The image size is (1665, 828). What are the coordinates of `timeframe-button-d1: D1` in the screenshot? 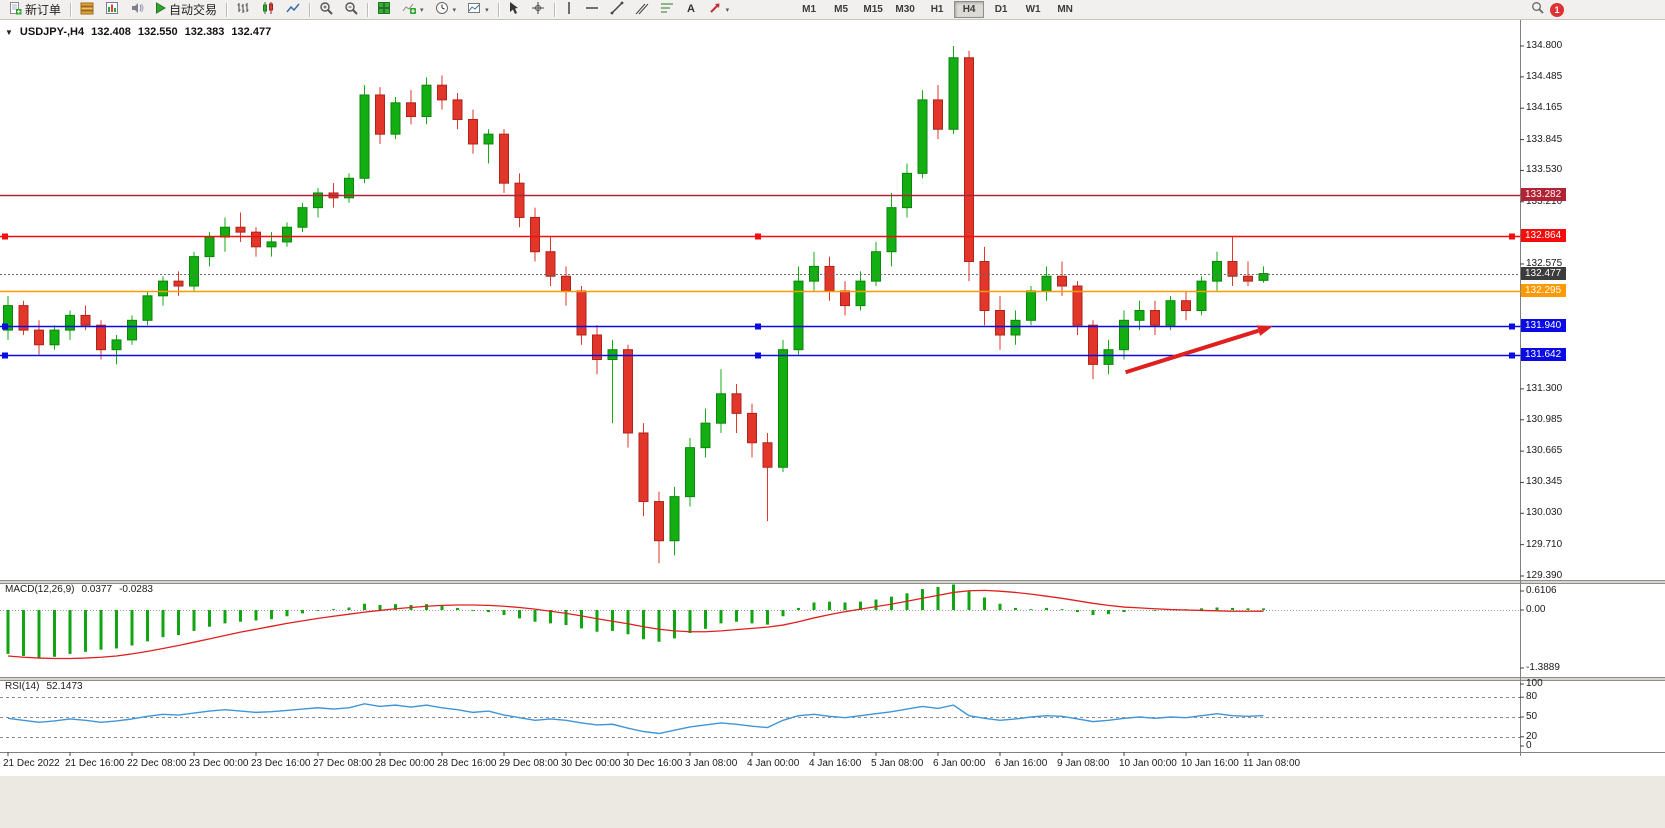 It's located at (1001, 9).